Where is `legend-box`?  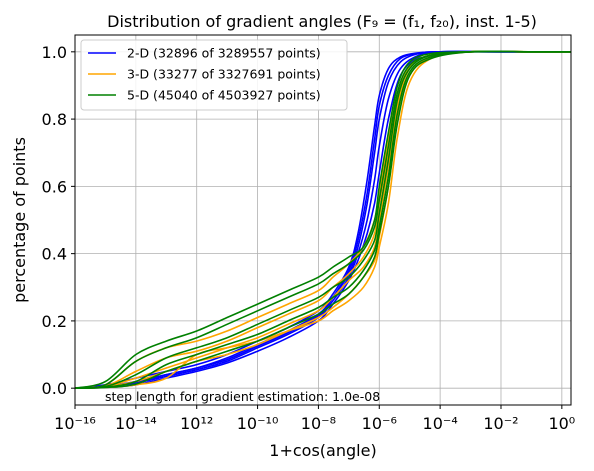
legend-box is located at coordinates (214, 75).